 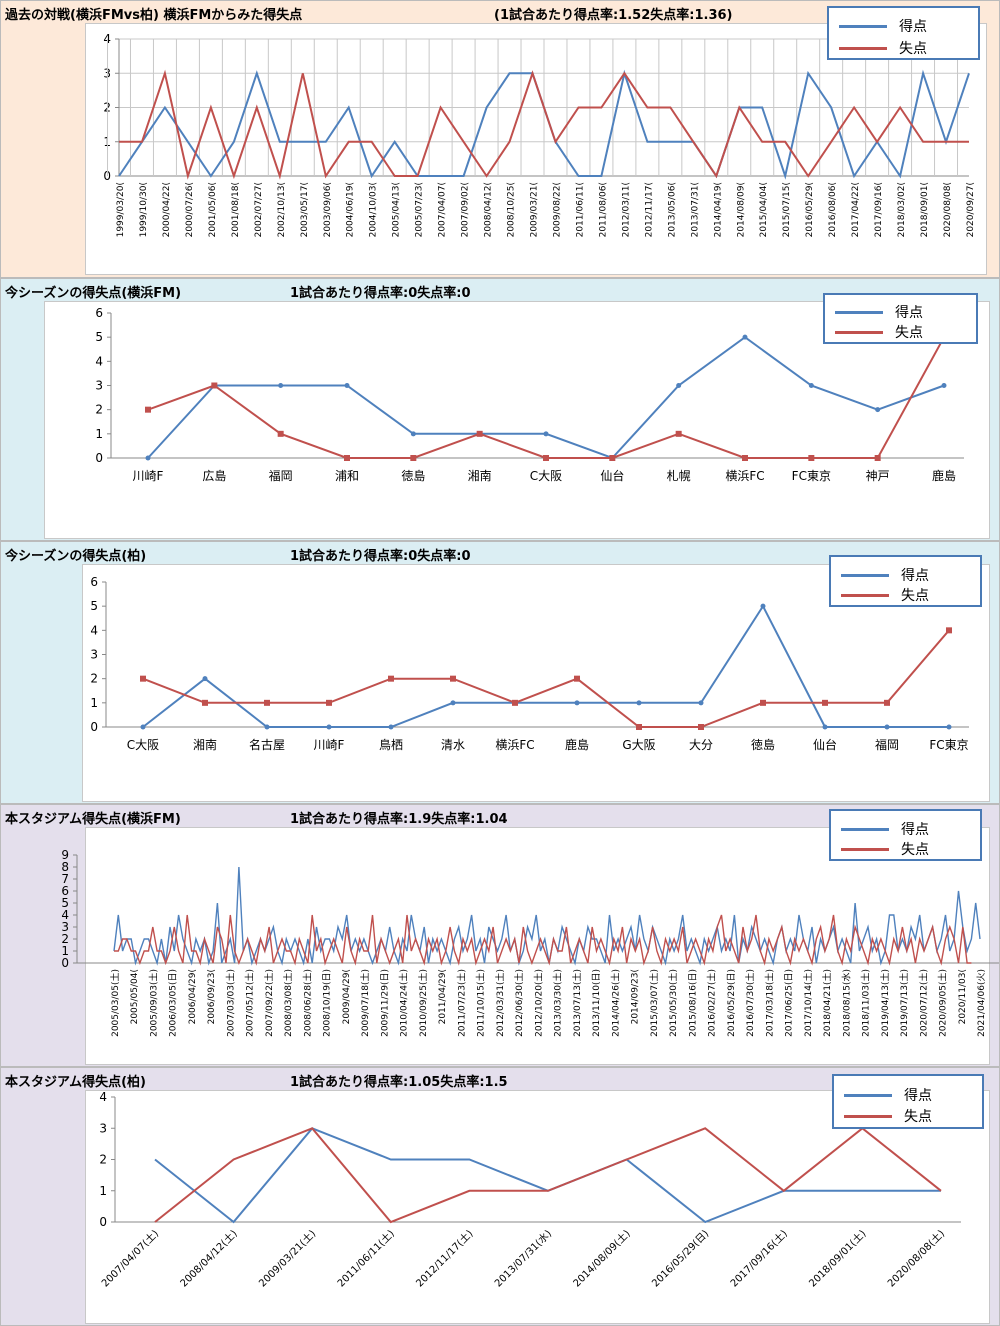 I want to click on x-tick-label: 2006/09/23(, so click(x=212, y=996).